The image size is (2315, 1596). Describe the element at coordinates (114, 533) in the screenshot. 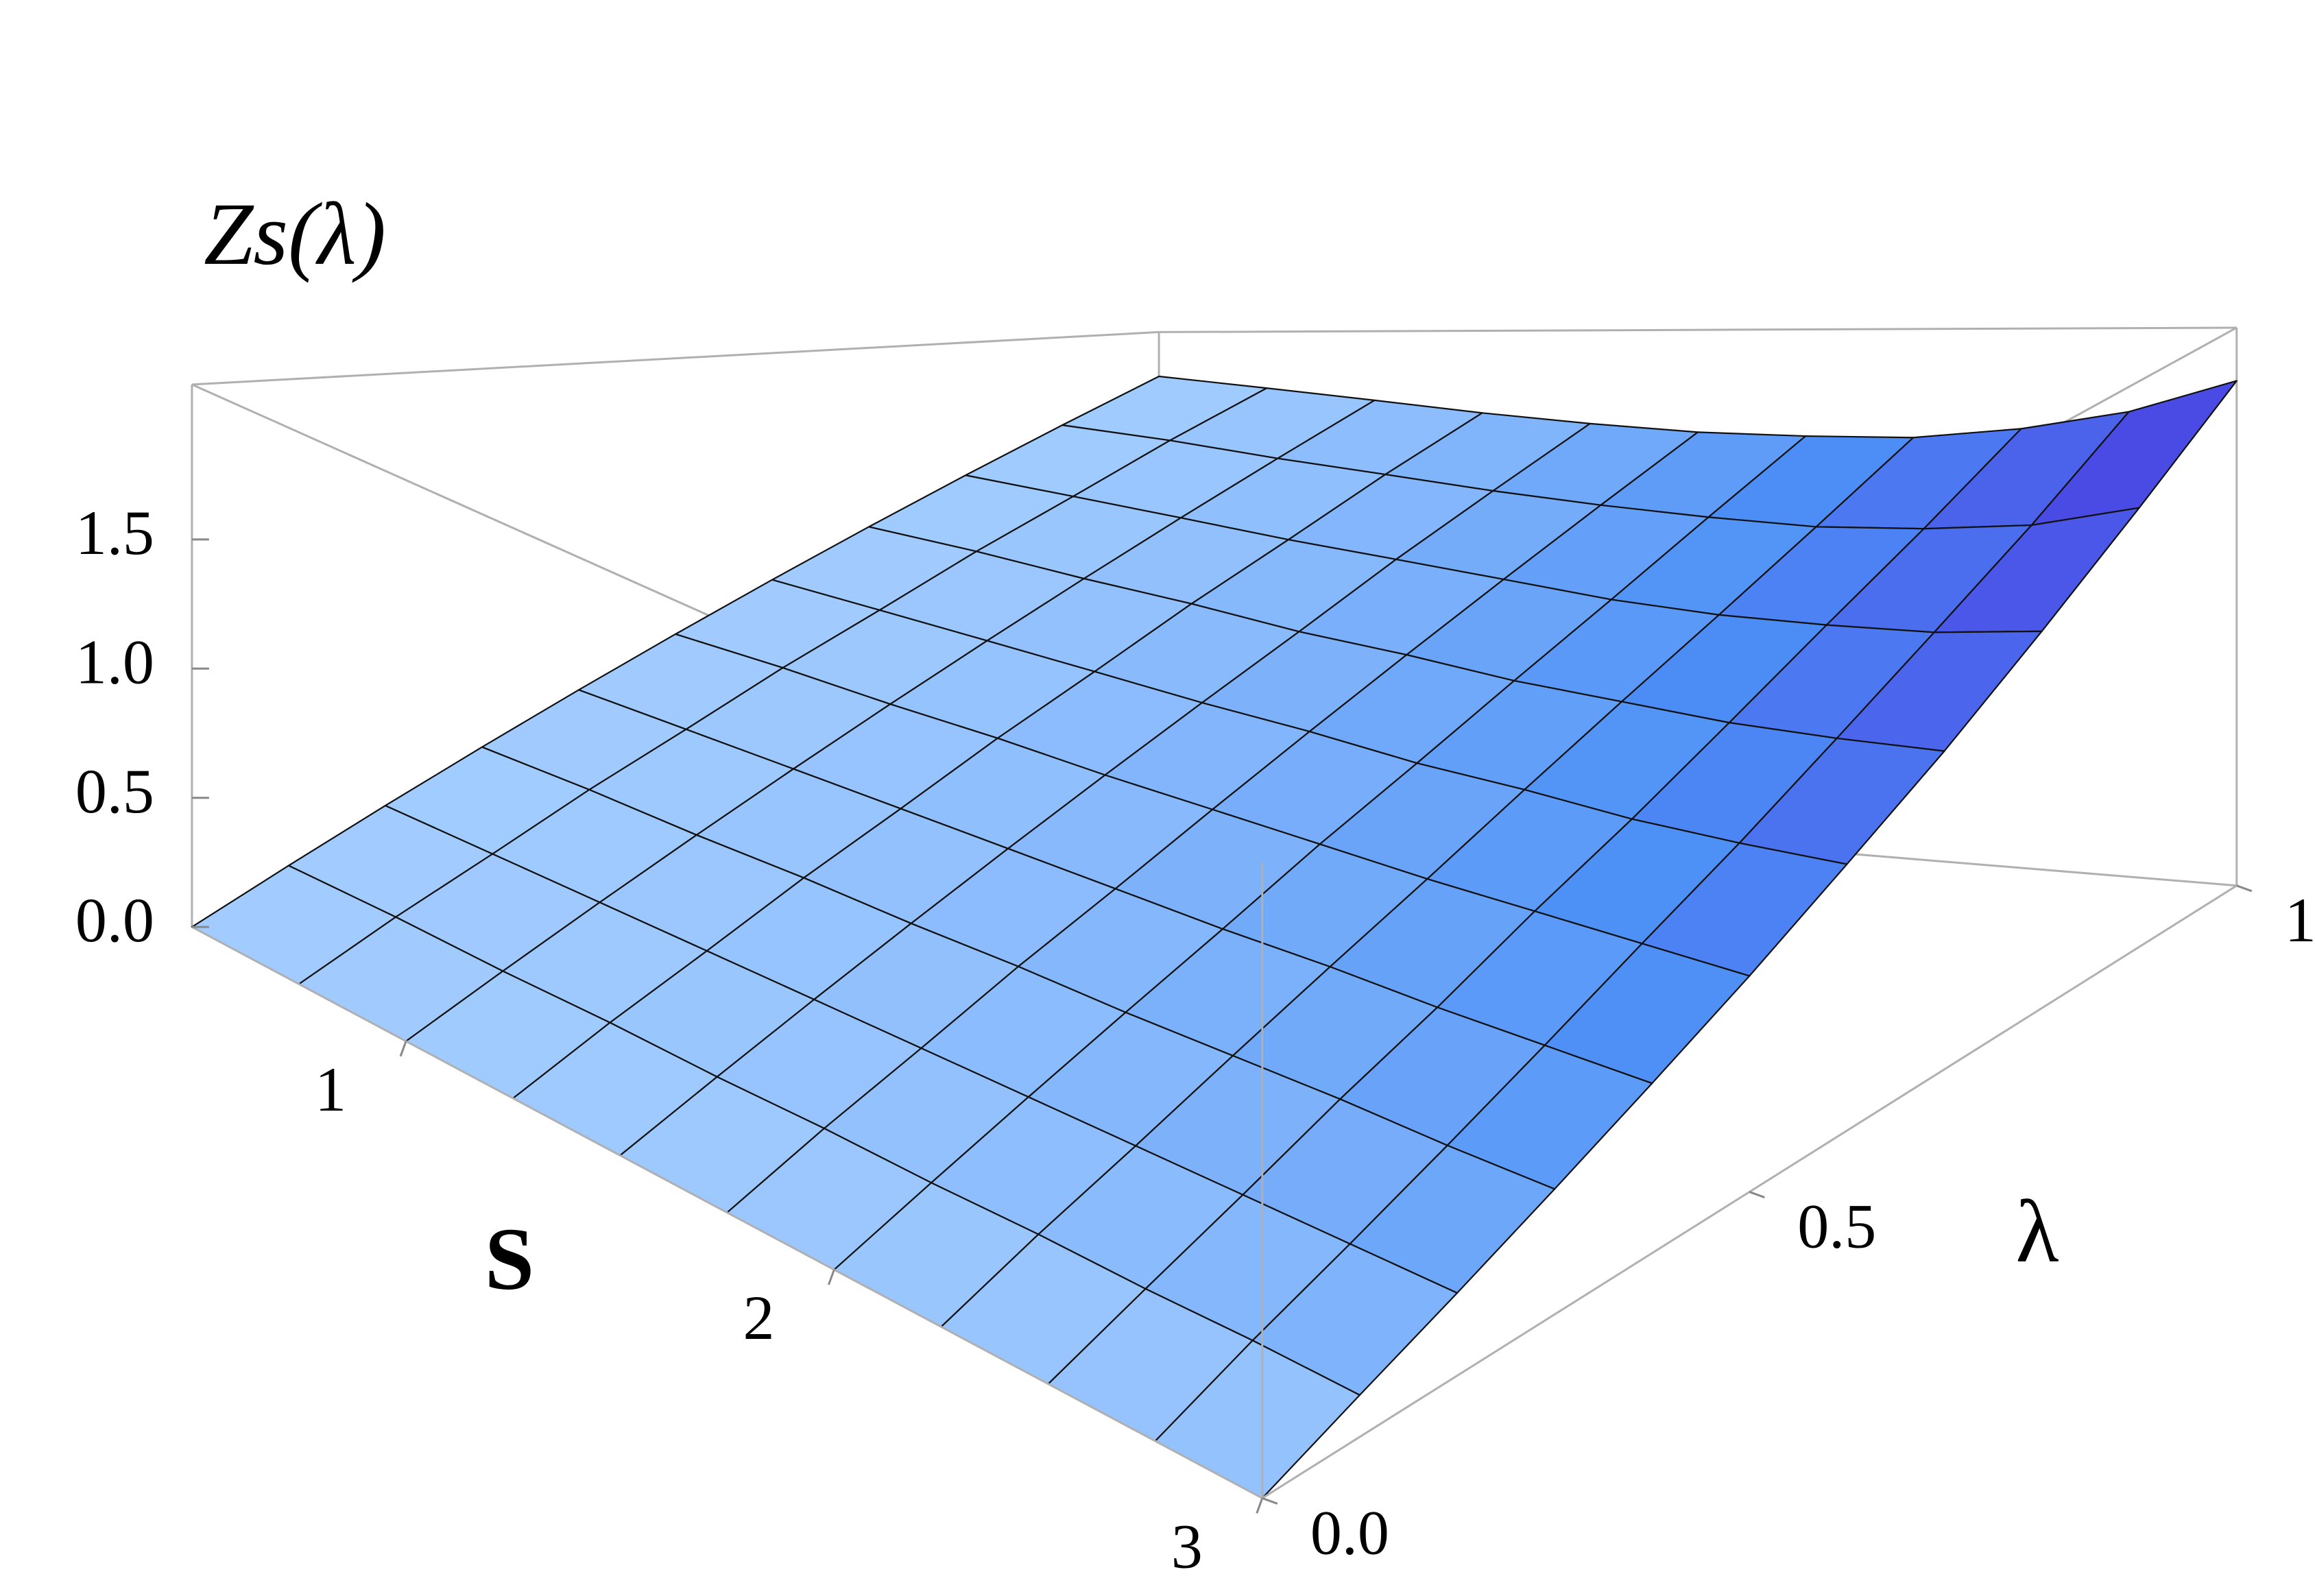

I see `z-tick-label: 1.5` at that location.